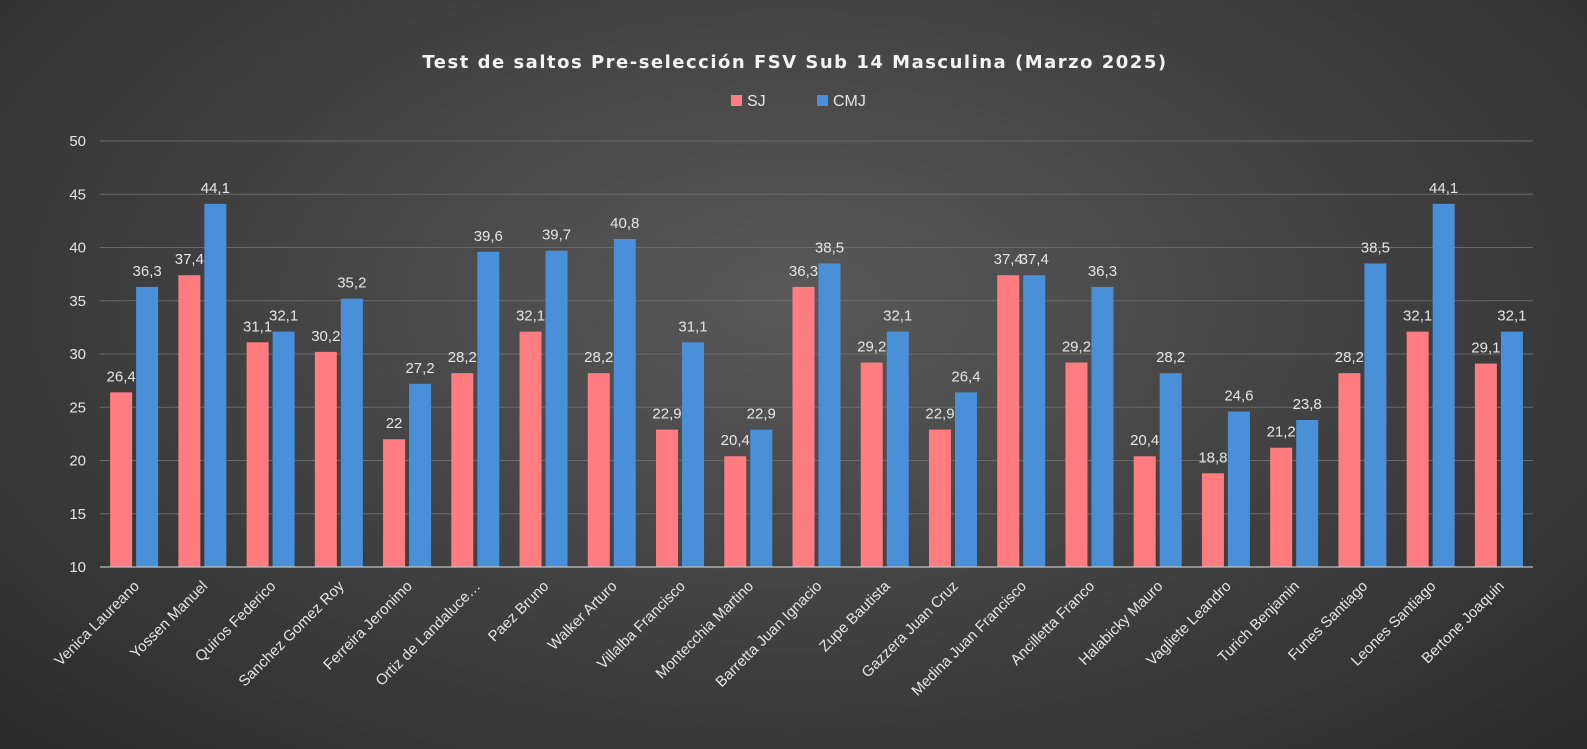 The height and width of the screenshot is (749, 1587). Describe the element at coordinates (1485, 348) in the screenshot. I see `data-label-sj: 29,1` at that location.